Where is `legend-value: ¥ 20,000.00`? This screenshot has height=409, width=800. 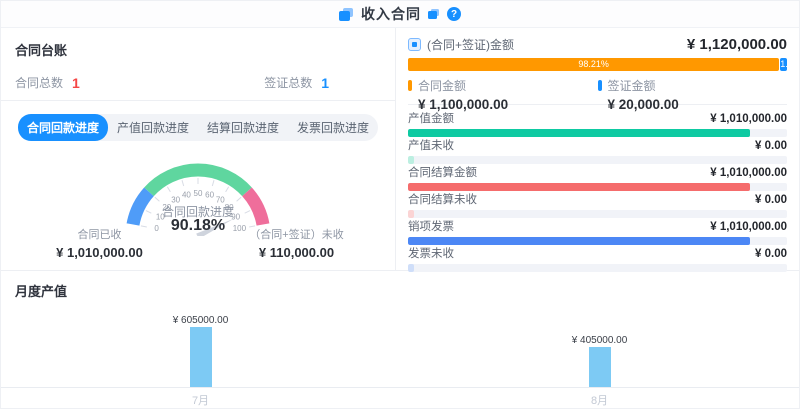
legend-value: ¥ 20,000.00 is located at coordinates (643, 104).